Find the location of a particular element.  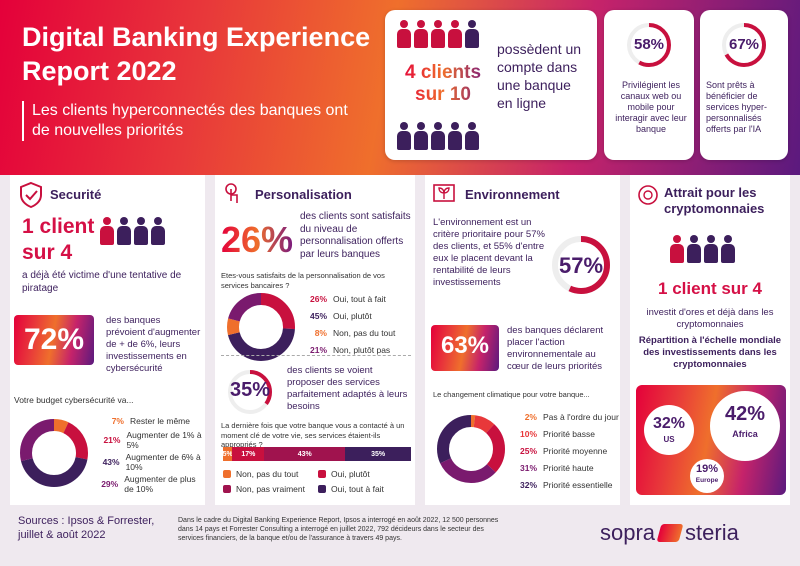

crypto-us-pct: 32% is located at coordinates (669, 423).